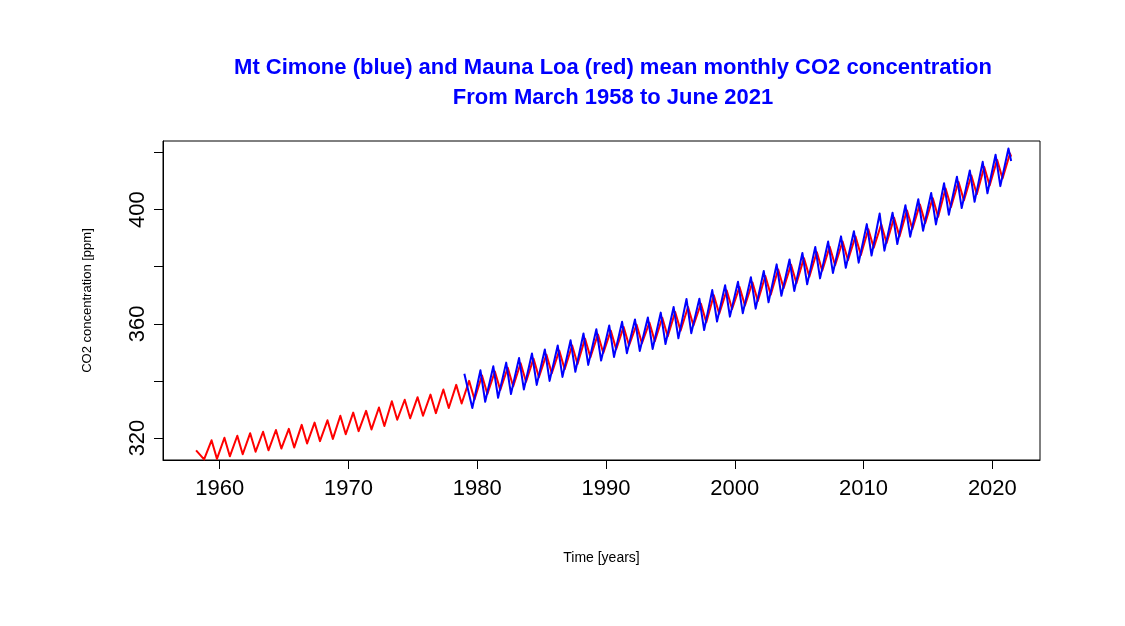  Describe the element at coordinates (613, 66) in the screenshot. I see `chart-title: Mt Cimone (blue) and Mauna Loa (red) mean monthly CO2 concentration` at that location.